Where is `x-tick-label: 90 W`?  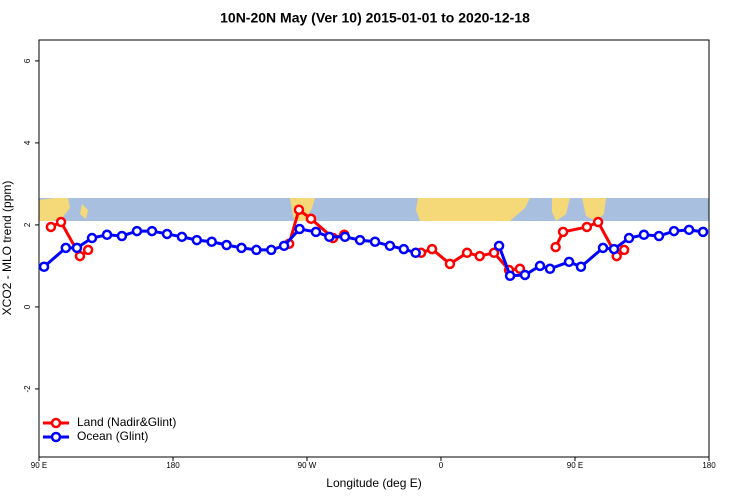 x-tick-label: 90 W is located at coordinates (307, 465).